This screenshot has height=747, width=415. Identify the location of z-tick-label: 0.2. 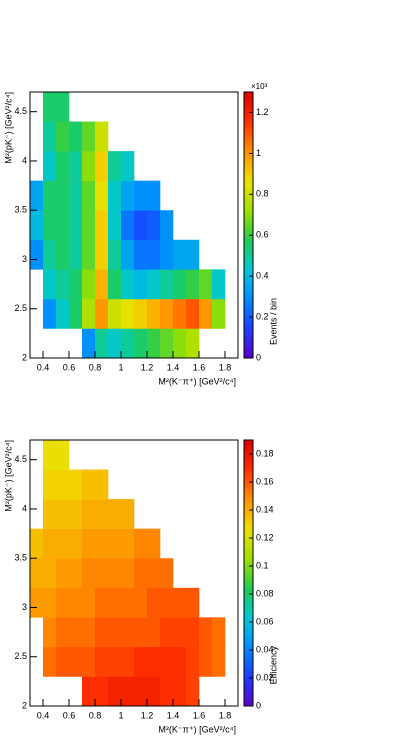
(262, 316).